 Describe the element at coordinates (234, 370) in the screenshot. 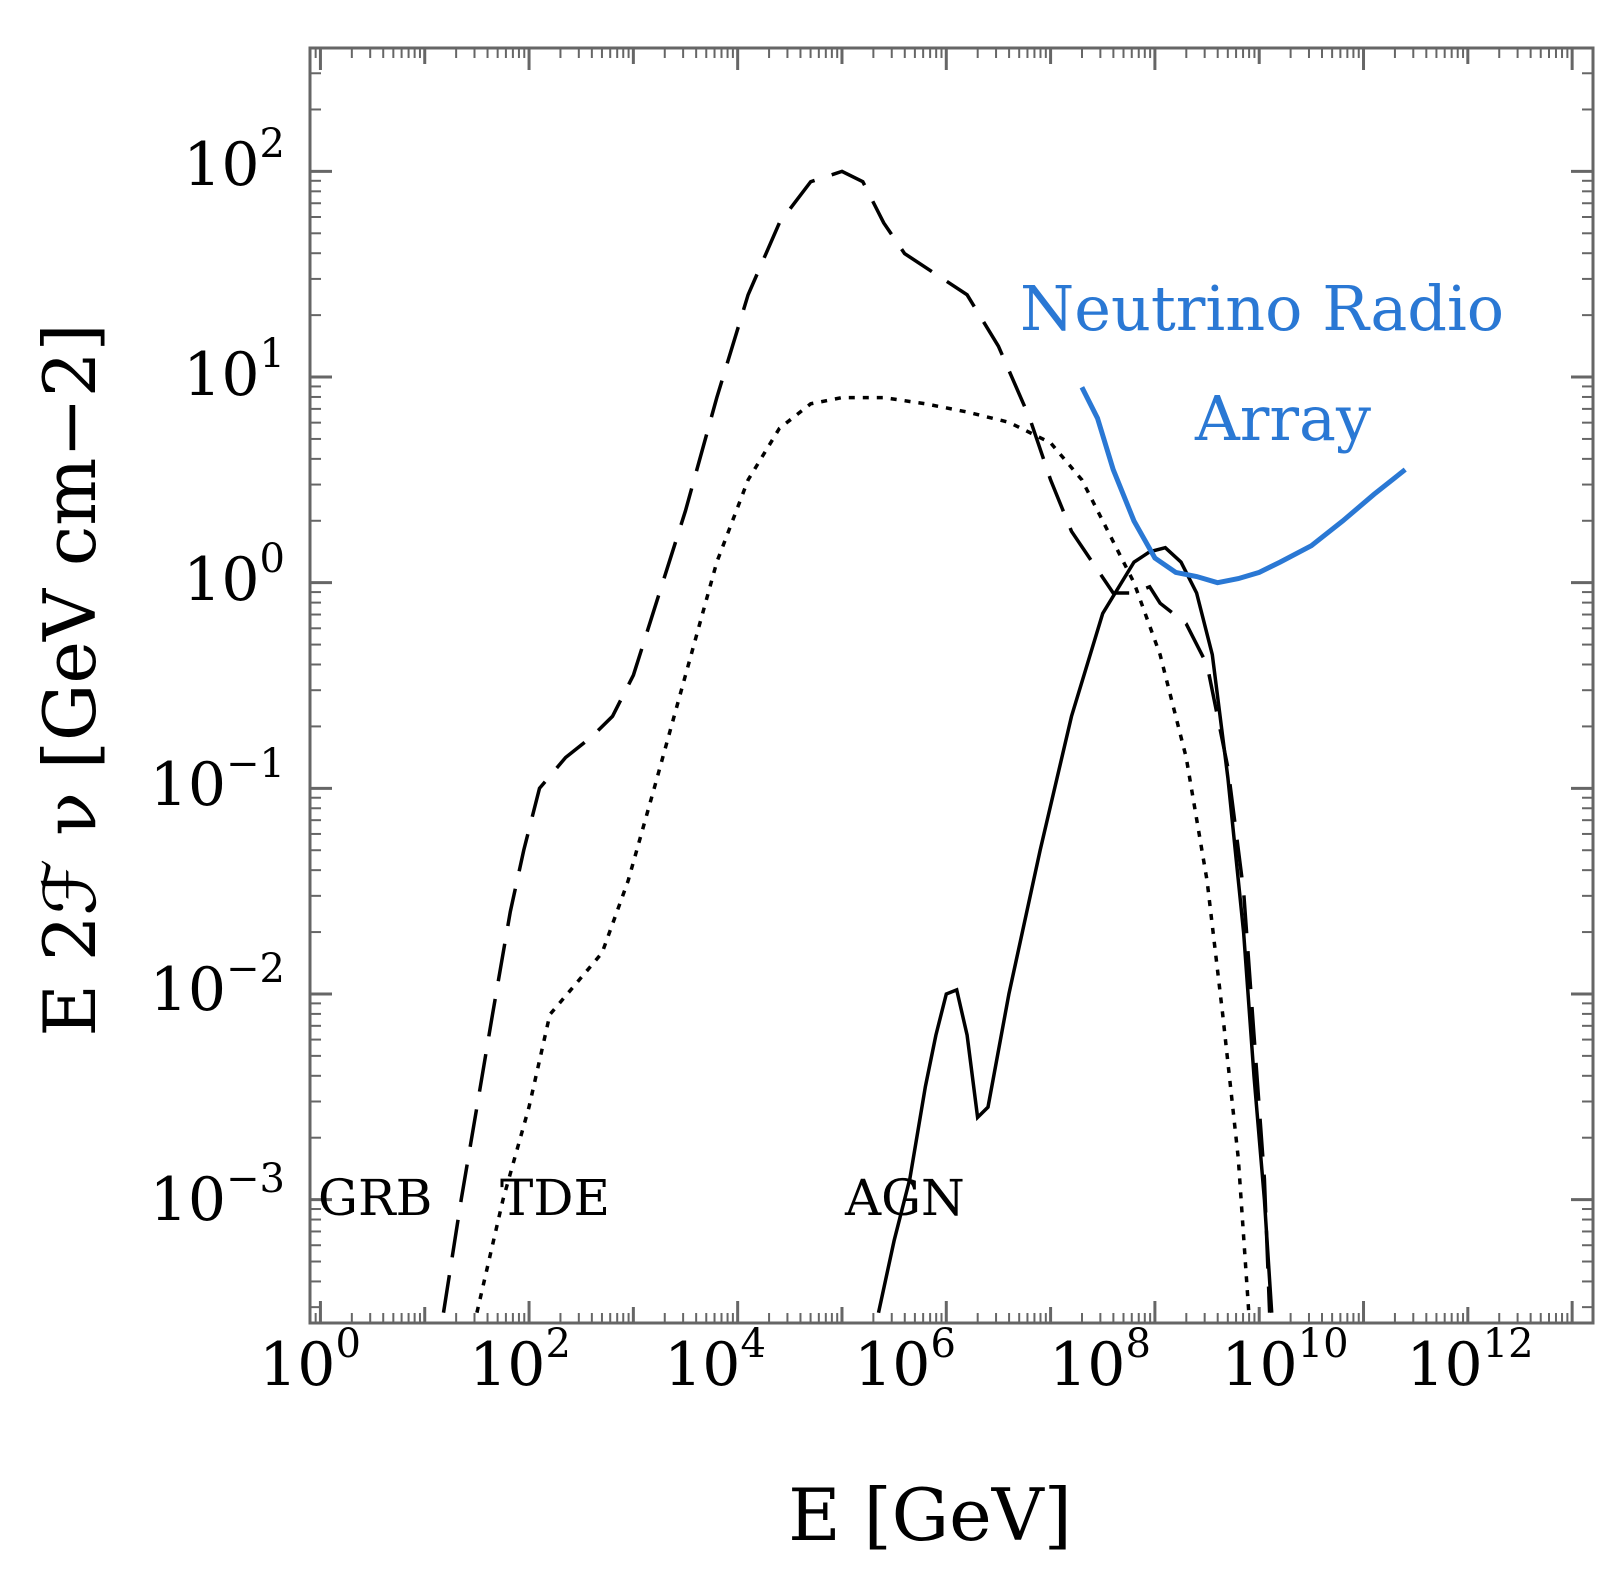

I see `y-tick-label: 10¹` at that location.